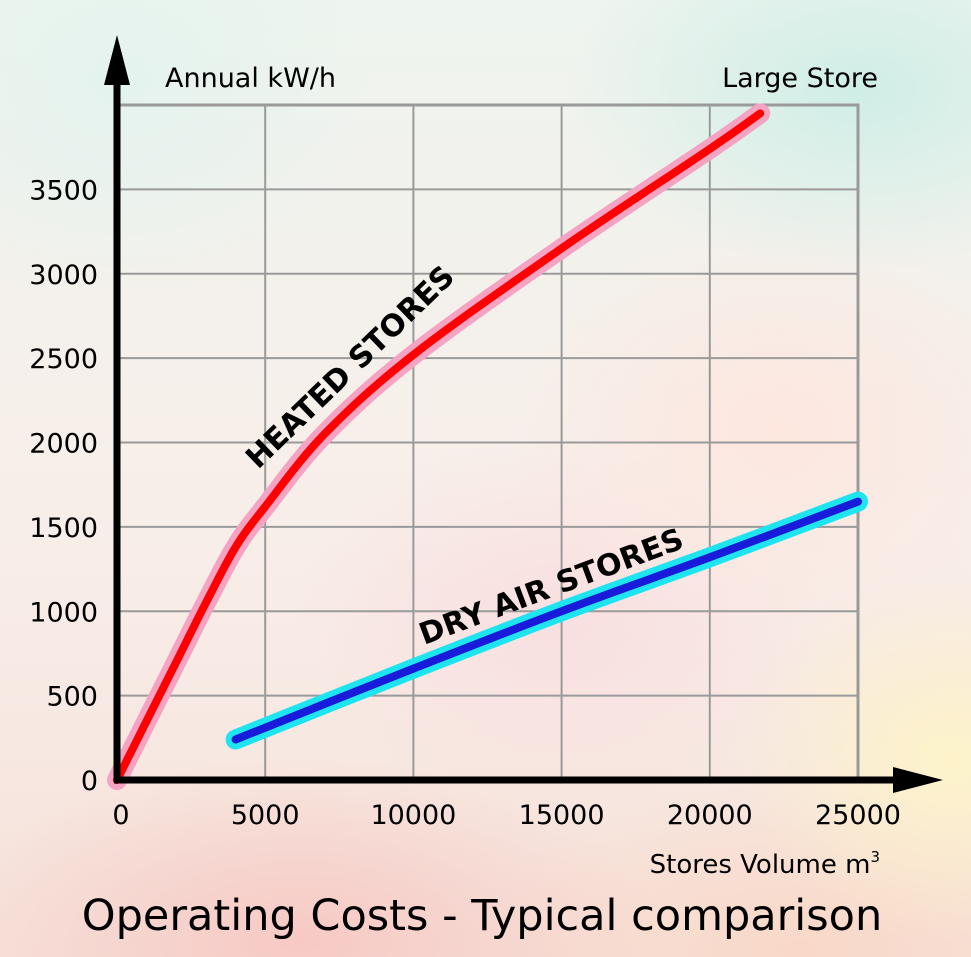 The height and width of the screenshot is (957, 971). I want to click on y-tick-label-3000: 3000, so click(63, 275).